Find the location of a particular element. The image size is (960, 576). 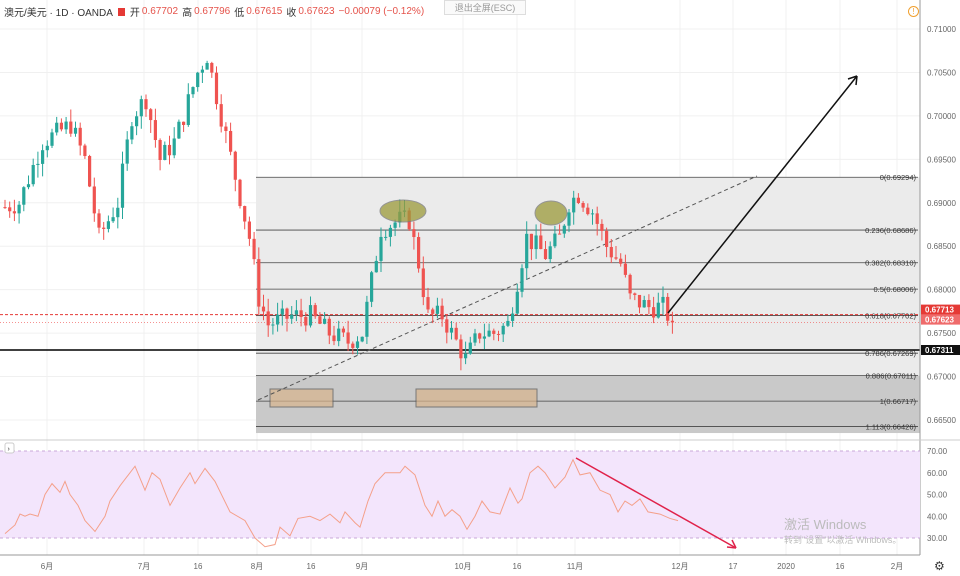

fib-label: 0.786(0.67269) is located at coordinates (890, 353).